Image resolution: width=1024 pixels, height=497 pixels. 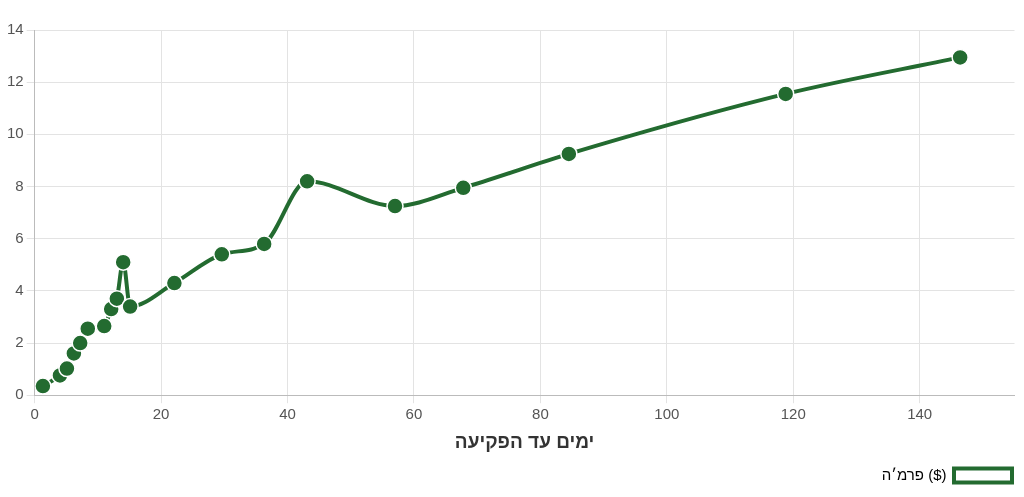 I want to click on x-tick-label: 80, so click(x=540, y=414).